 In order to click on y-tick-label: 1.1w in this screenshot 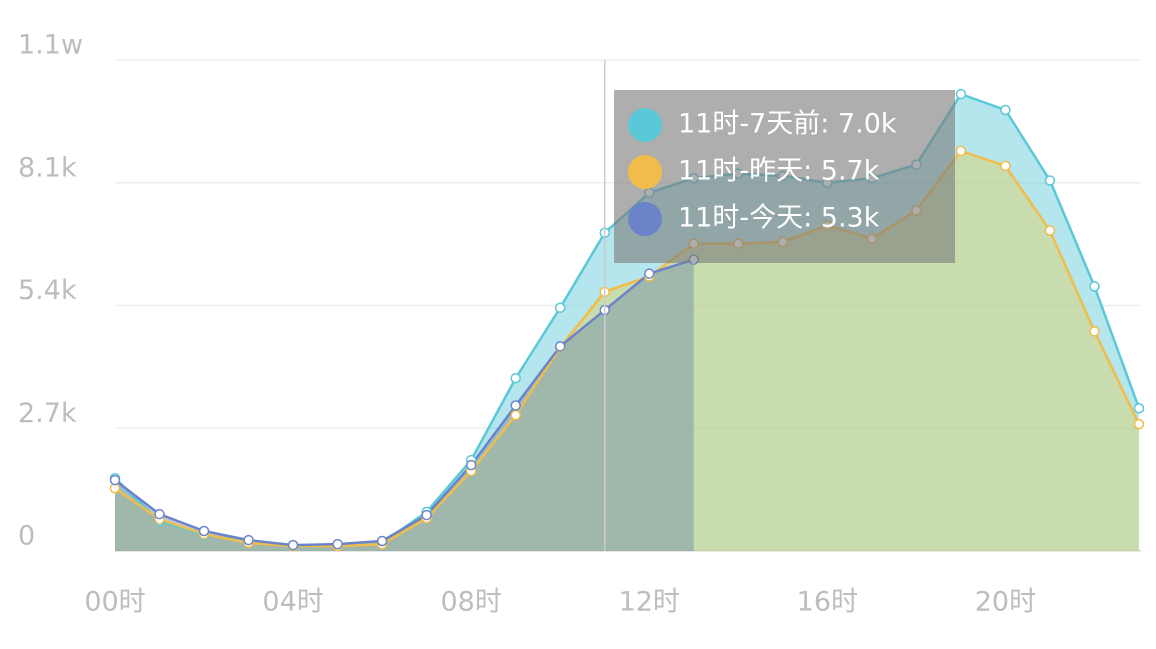, I will do `click(50, 45)`.